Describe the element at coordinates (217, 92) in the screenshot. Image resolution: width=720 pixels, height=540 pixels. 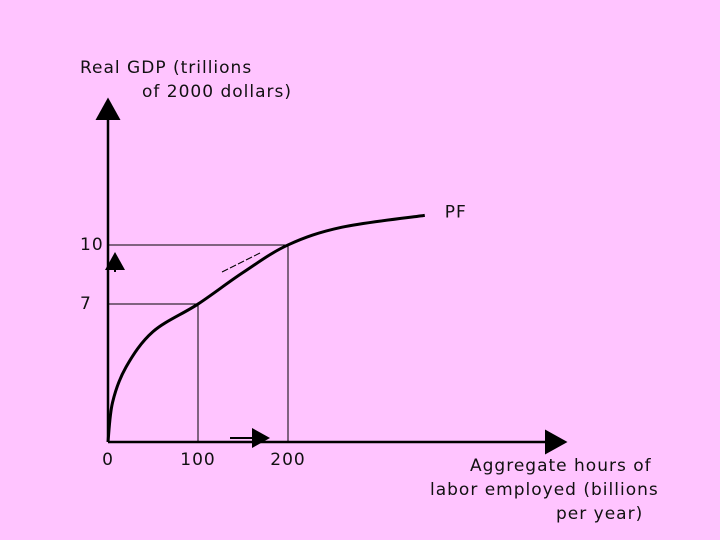
I see `y-axis-label: of 2000 dollars)` at that location.